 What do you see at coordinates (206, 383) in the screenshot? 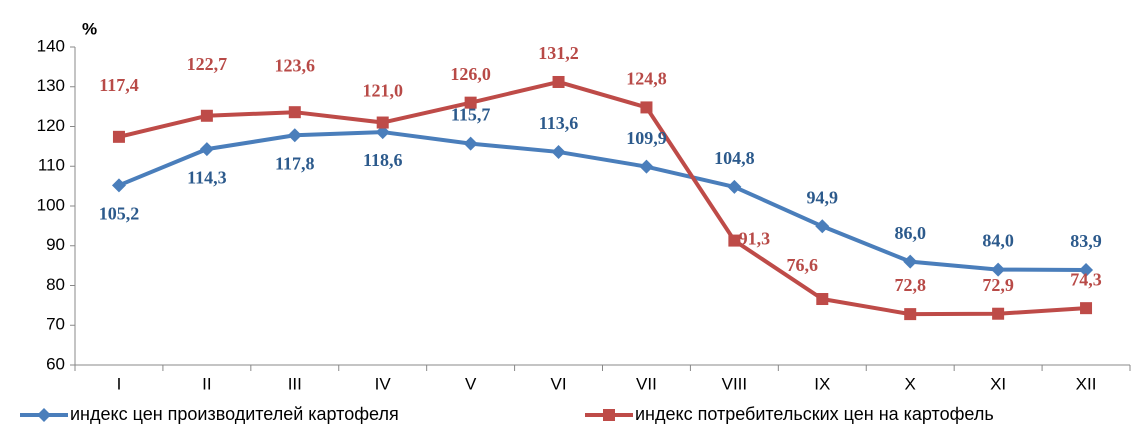
I see `x-tick-label: II` at bounding box center [206, 383].